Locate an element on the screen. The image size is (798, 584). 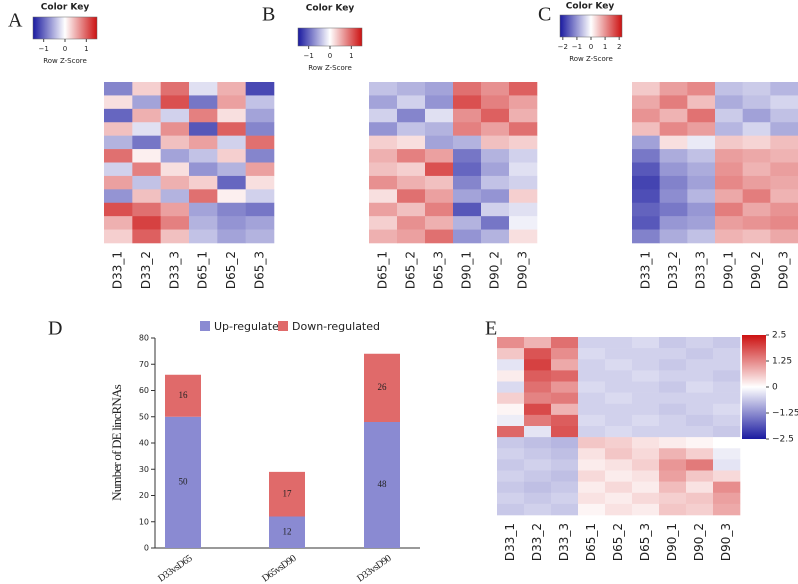
bar-value-label: 50 is located at coordinates (184, 481).